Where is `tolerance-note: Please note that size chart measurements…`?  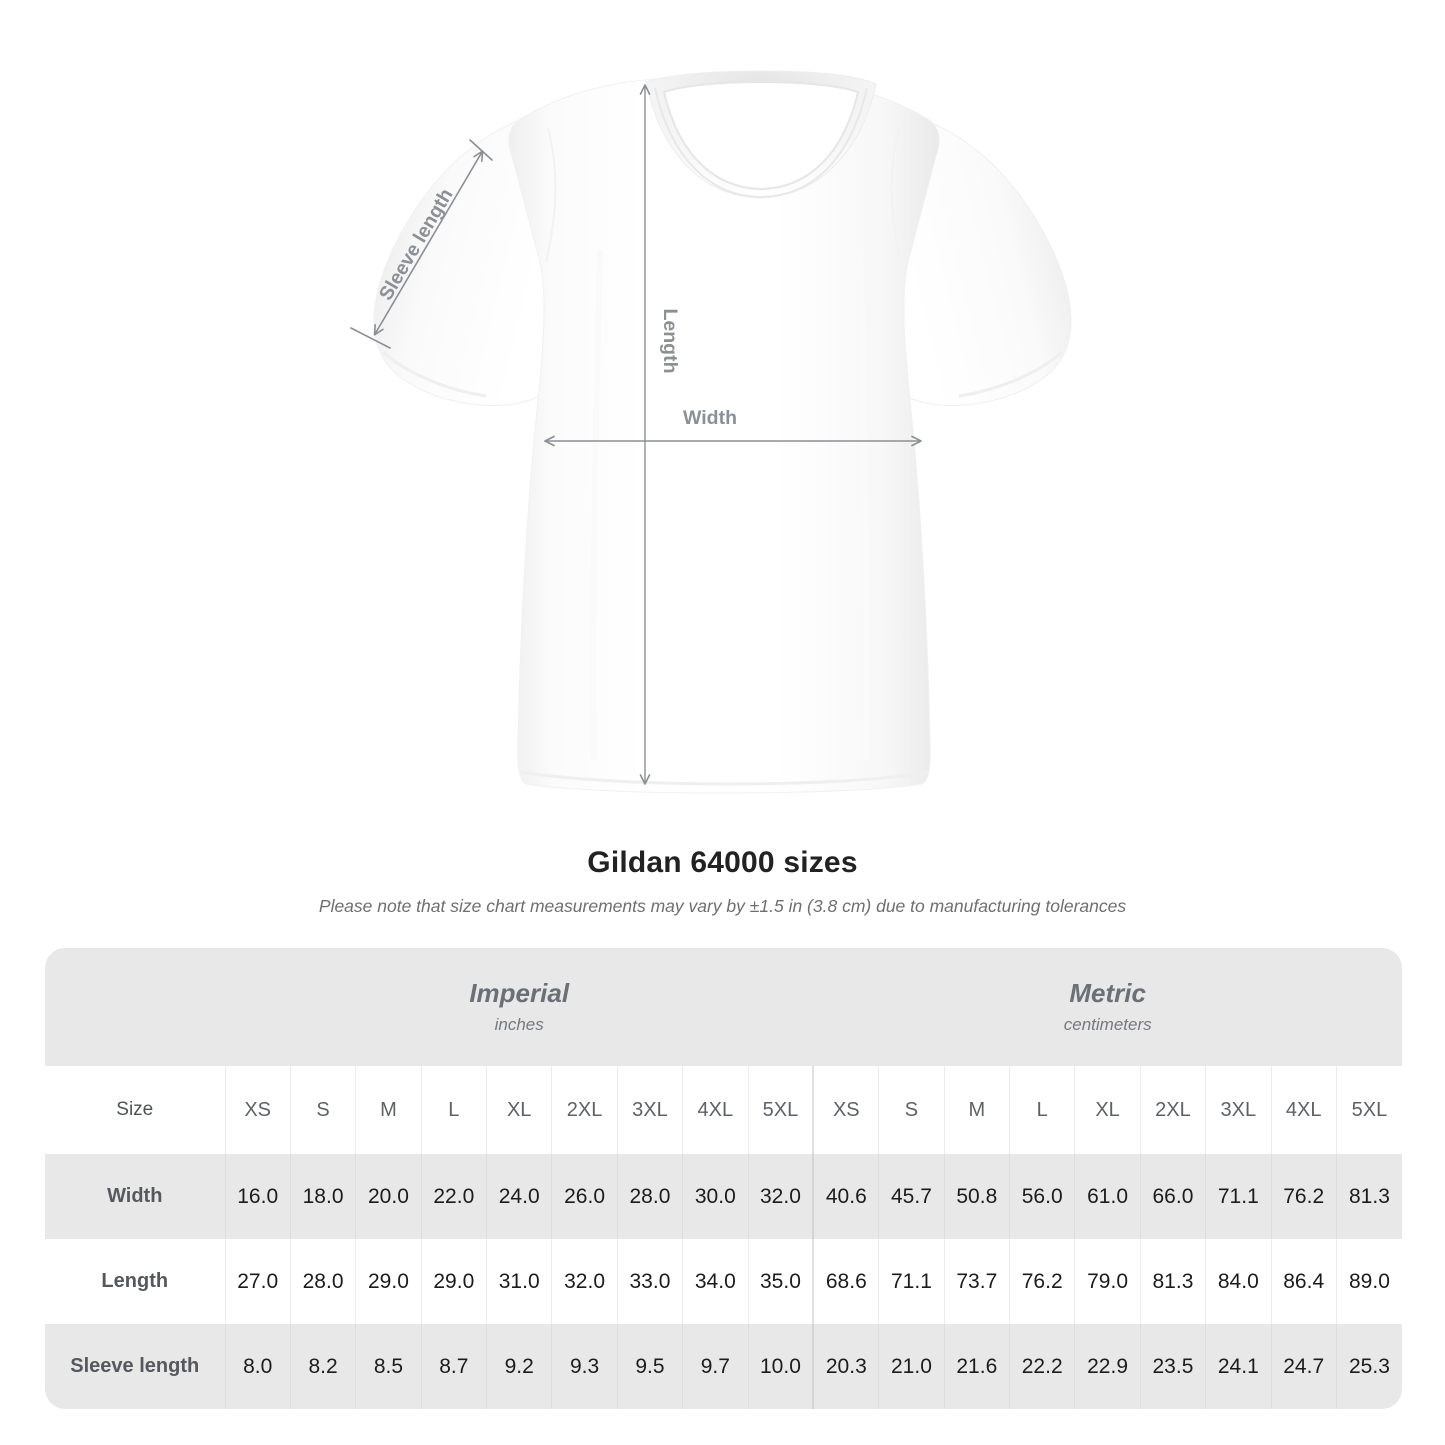
tolerance-note: Please note that size chart measurements… is located at coordinates (722, 906).